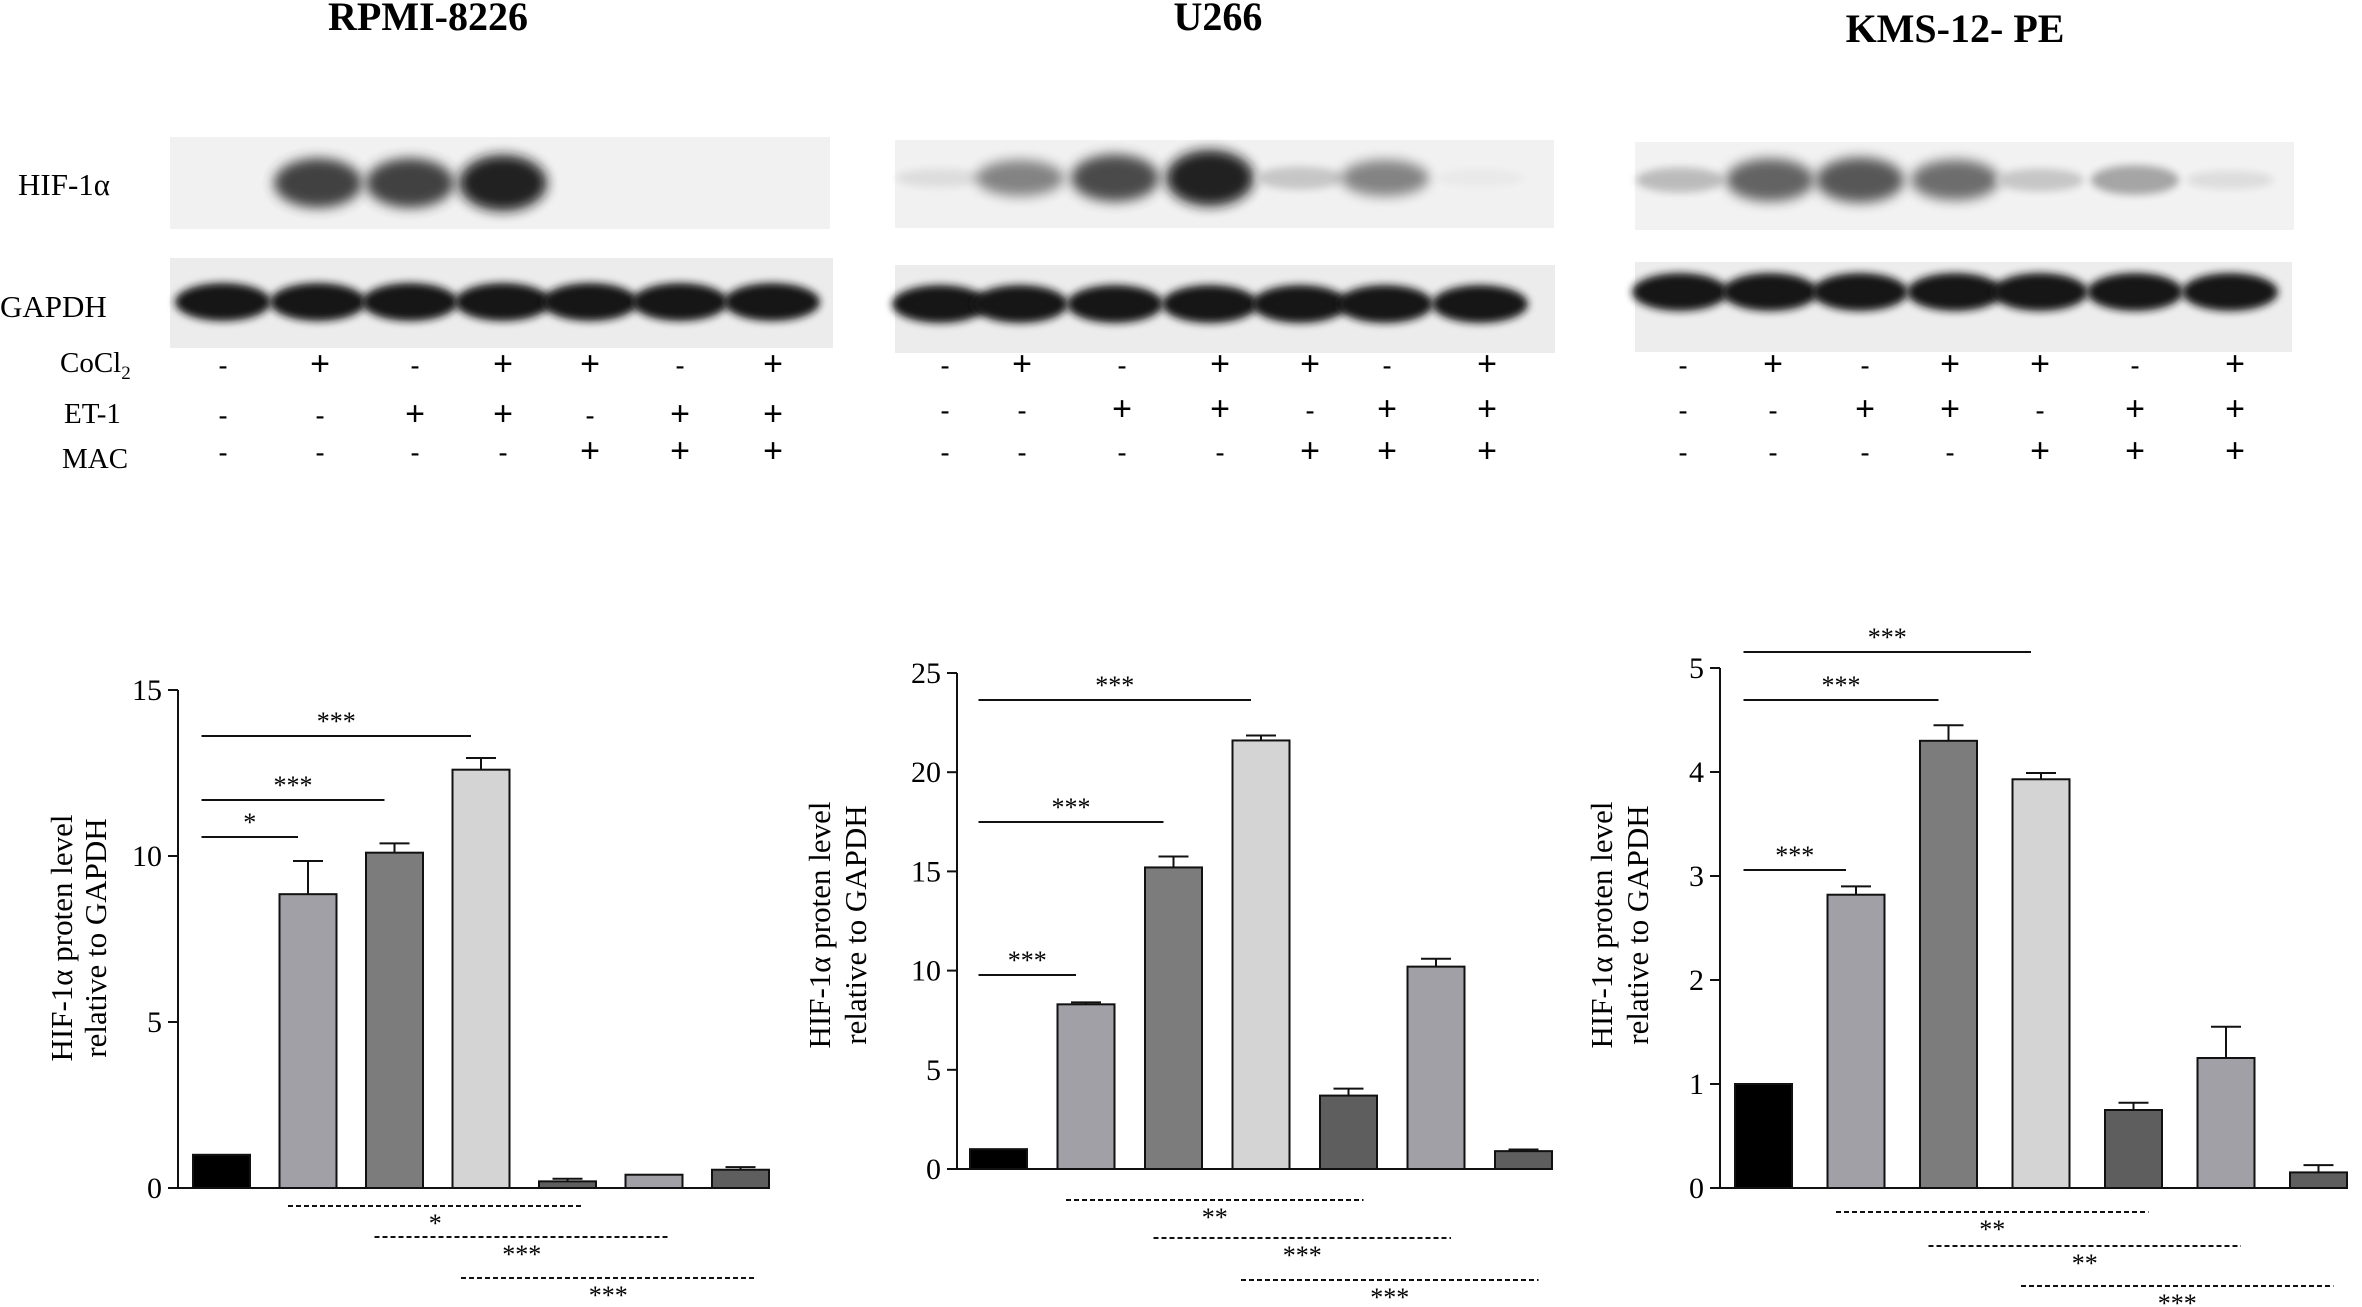  What do you see at coordinates (926, 772) in the screenshot?
I see `y-tick-label: 20` at bounding box center [926, 772].